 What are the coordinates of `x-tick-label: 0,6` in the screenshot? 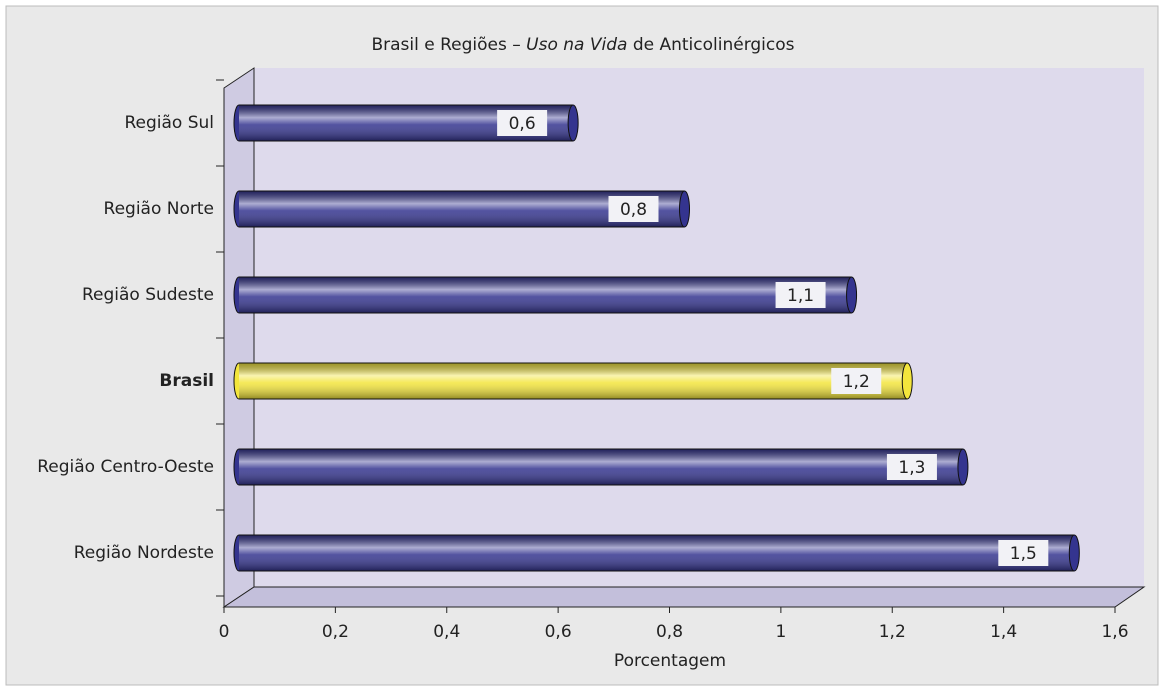 It's located at (558, 632).